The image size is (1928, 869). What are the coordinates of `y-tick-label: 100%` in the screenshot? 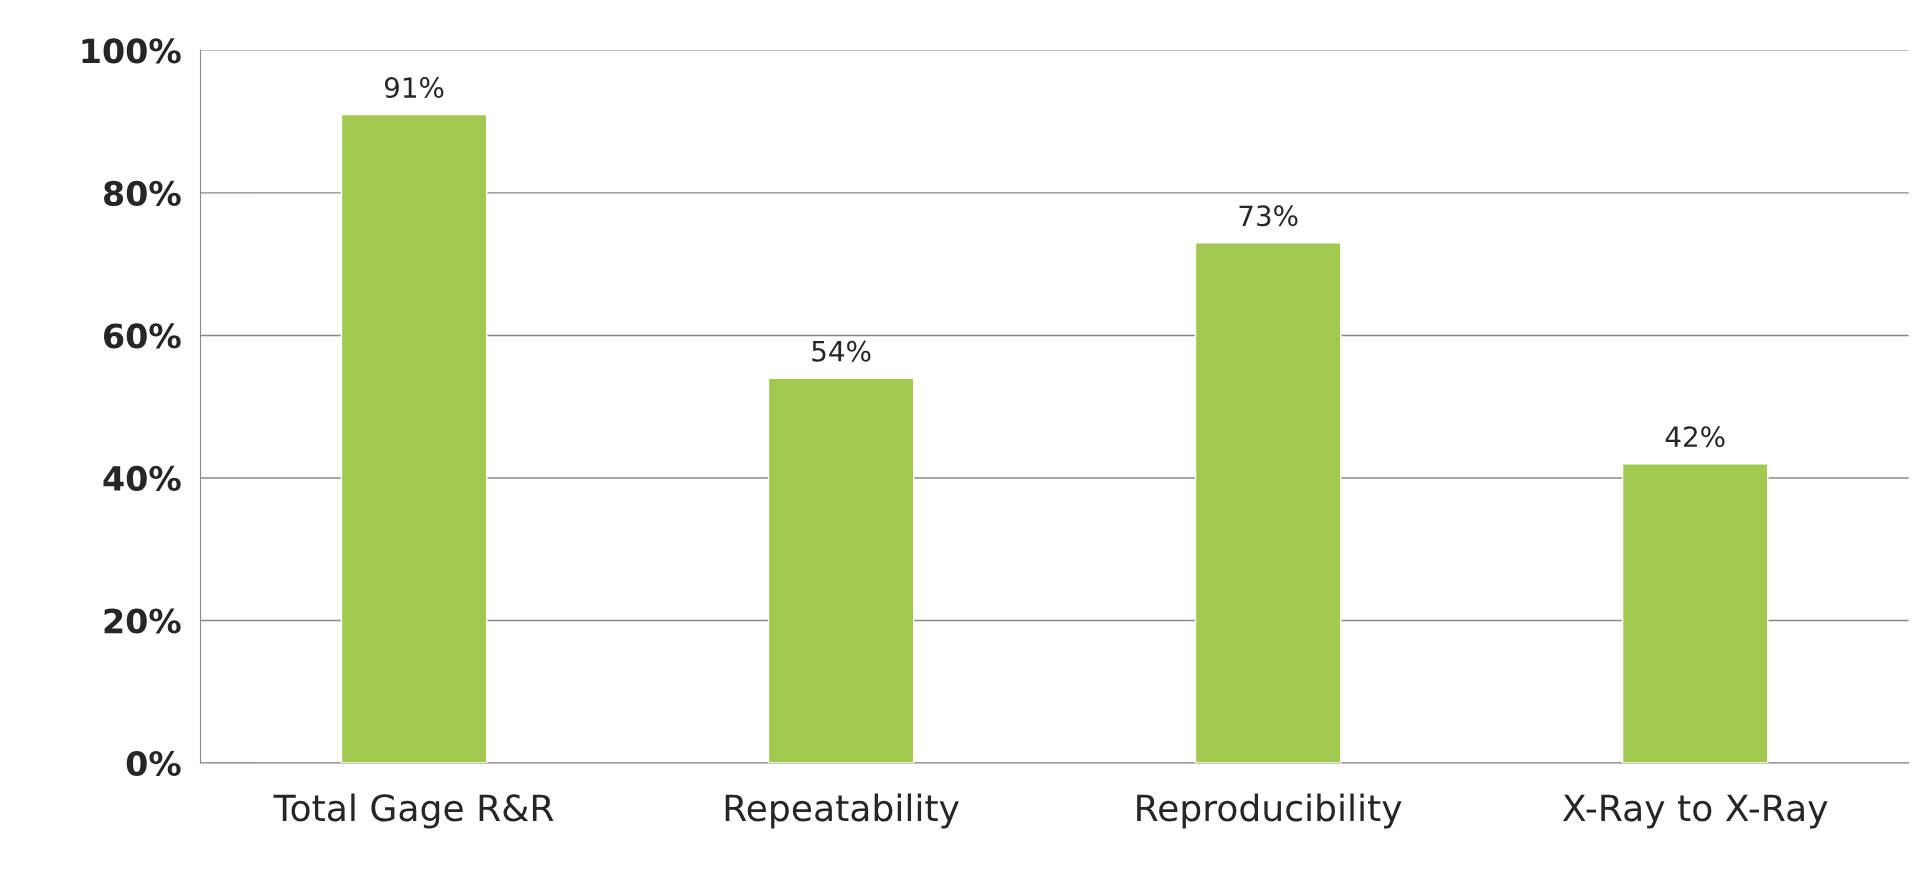 It's located at (131, 51).